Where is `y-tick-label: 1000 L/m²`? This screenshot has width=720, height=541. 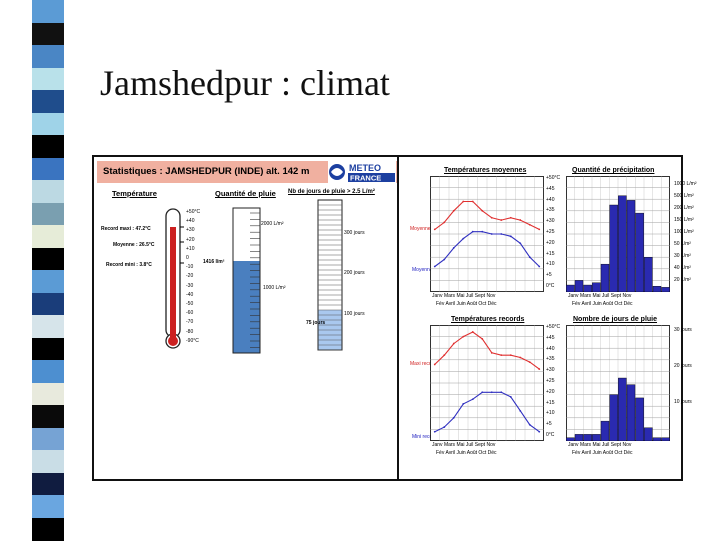 y-tick-label: 1000 L/m² is located at coordinates (685, 184).